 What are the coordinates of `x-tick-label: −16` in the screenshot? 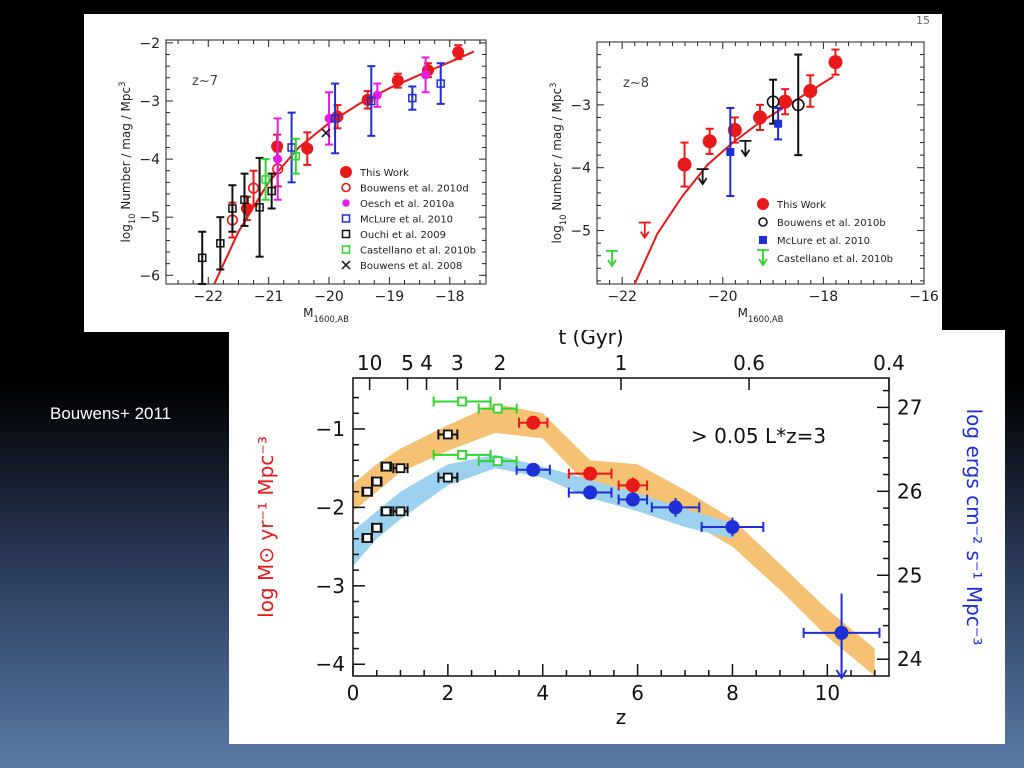 It's located at (924, 297).